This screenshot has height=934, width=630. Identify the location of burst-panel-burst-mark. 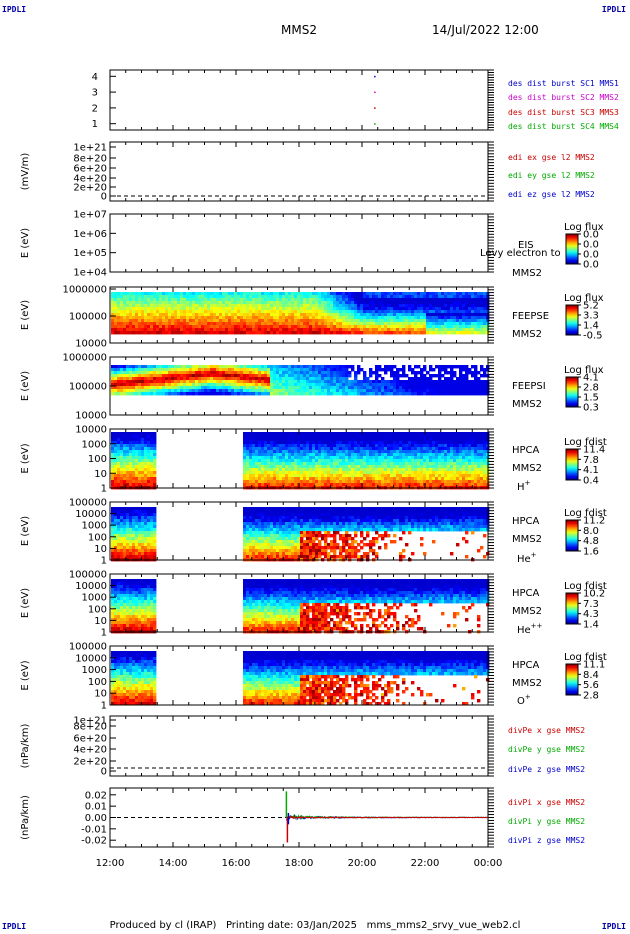
(375, 92).